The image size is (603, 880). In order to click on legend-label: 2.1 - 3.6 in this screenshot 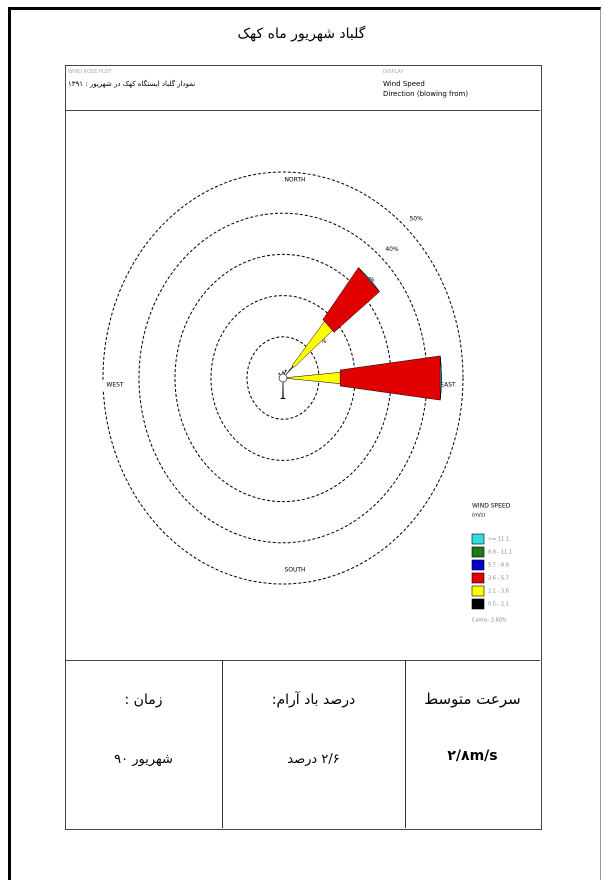, I will do `click(498, 592)`.